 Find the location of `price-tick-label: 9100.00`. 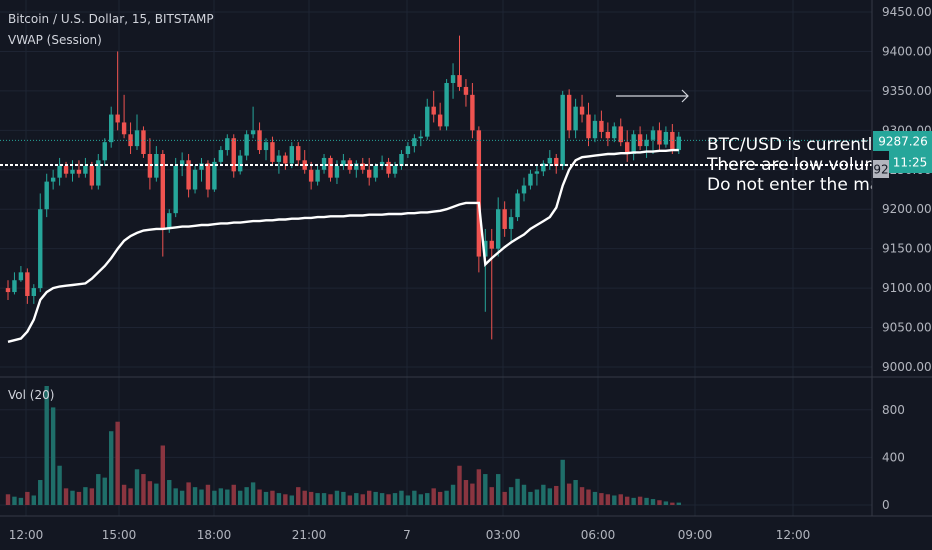

price-tick-label: 9100.00 is located at coordinates (907, 288).